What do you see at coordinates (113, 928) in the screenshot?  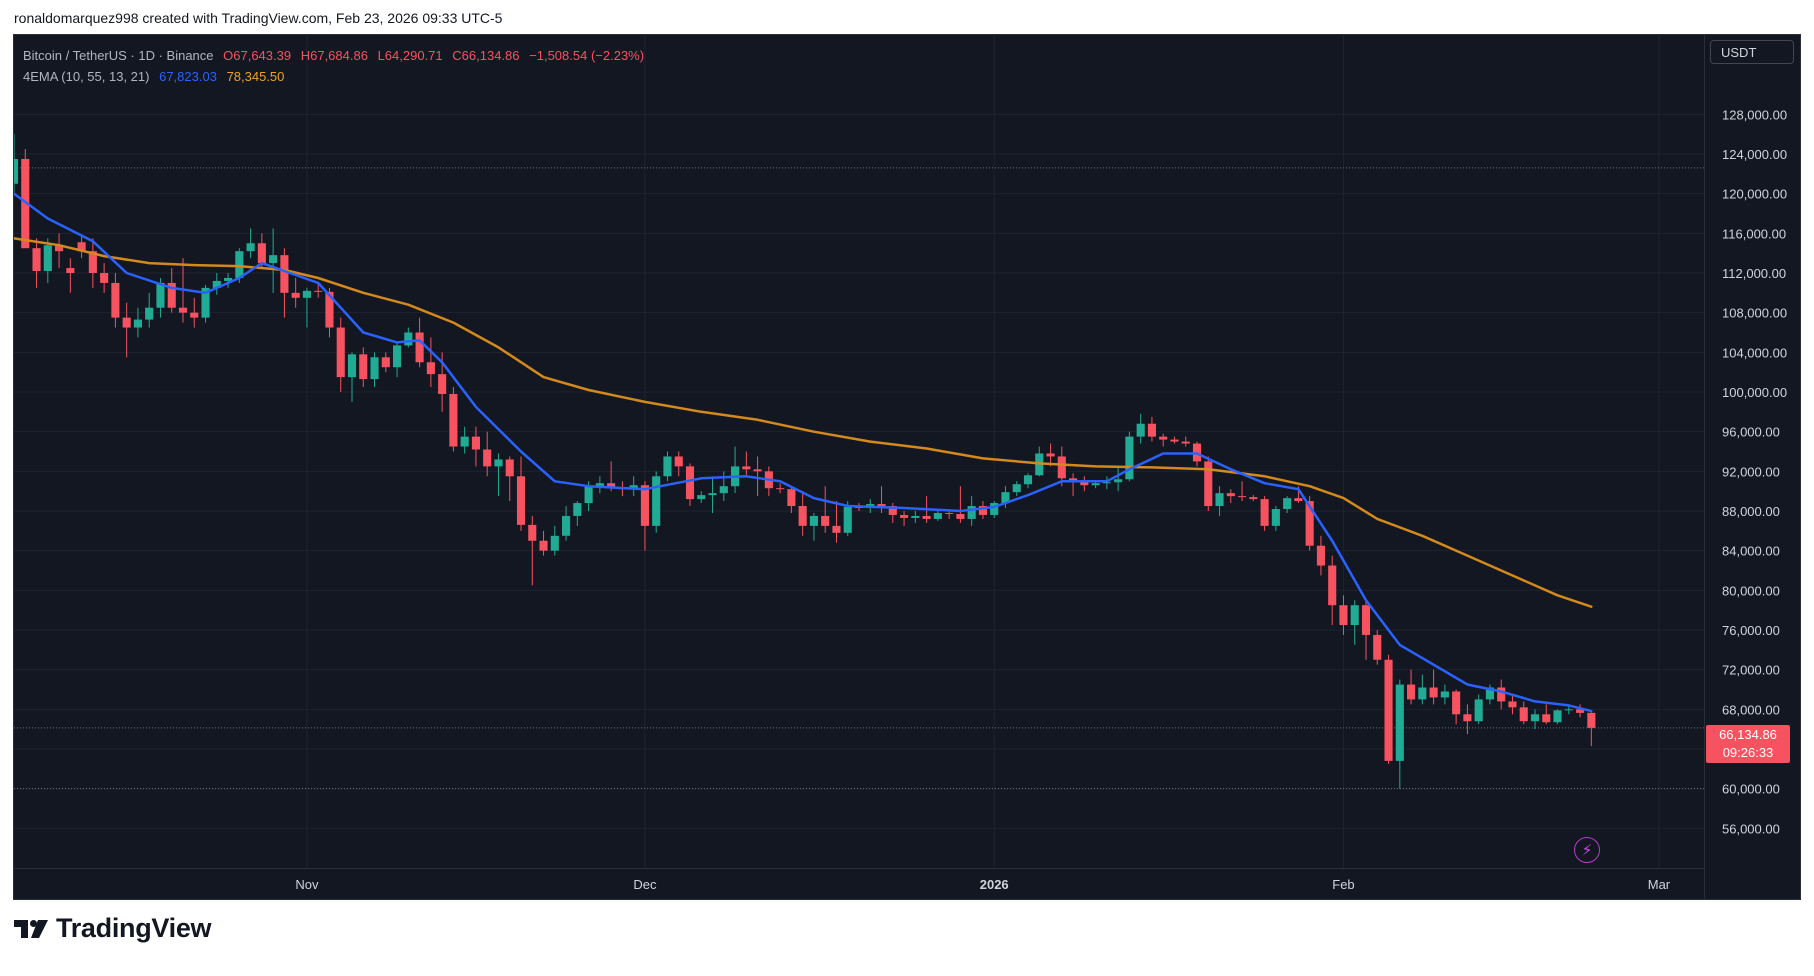 I see `tradingview-logo: TradingView` at bounding box center [113, 928].